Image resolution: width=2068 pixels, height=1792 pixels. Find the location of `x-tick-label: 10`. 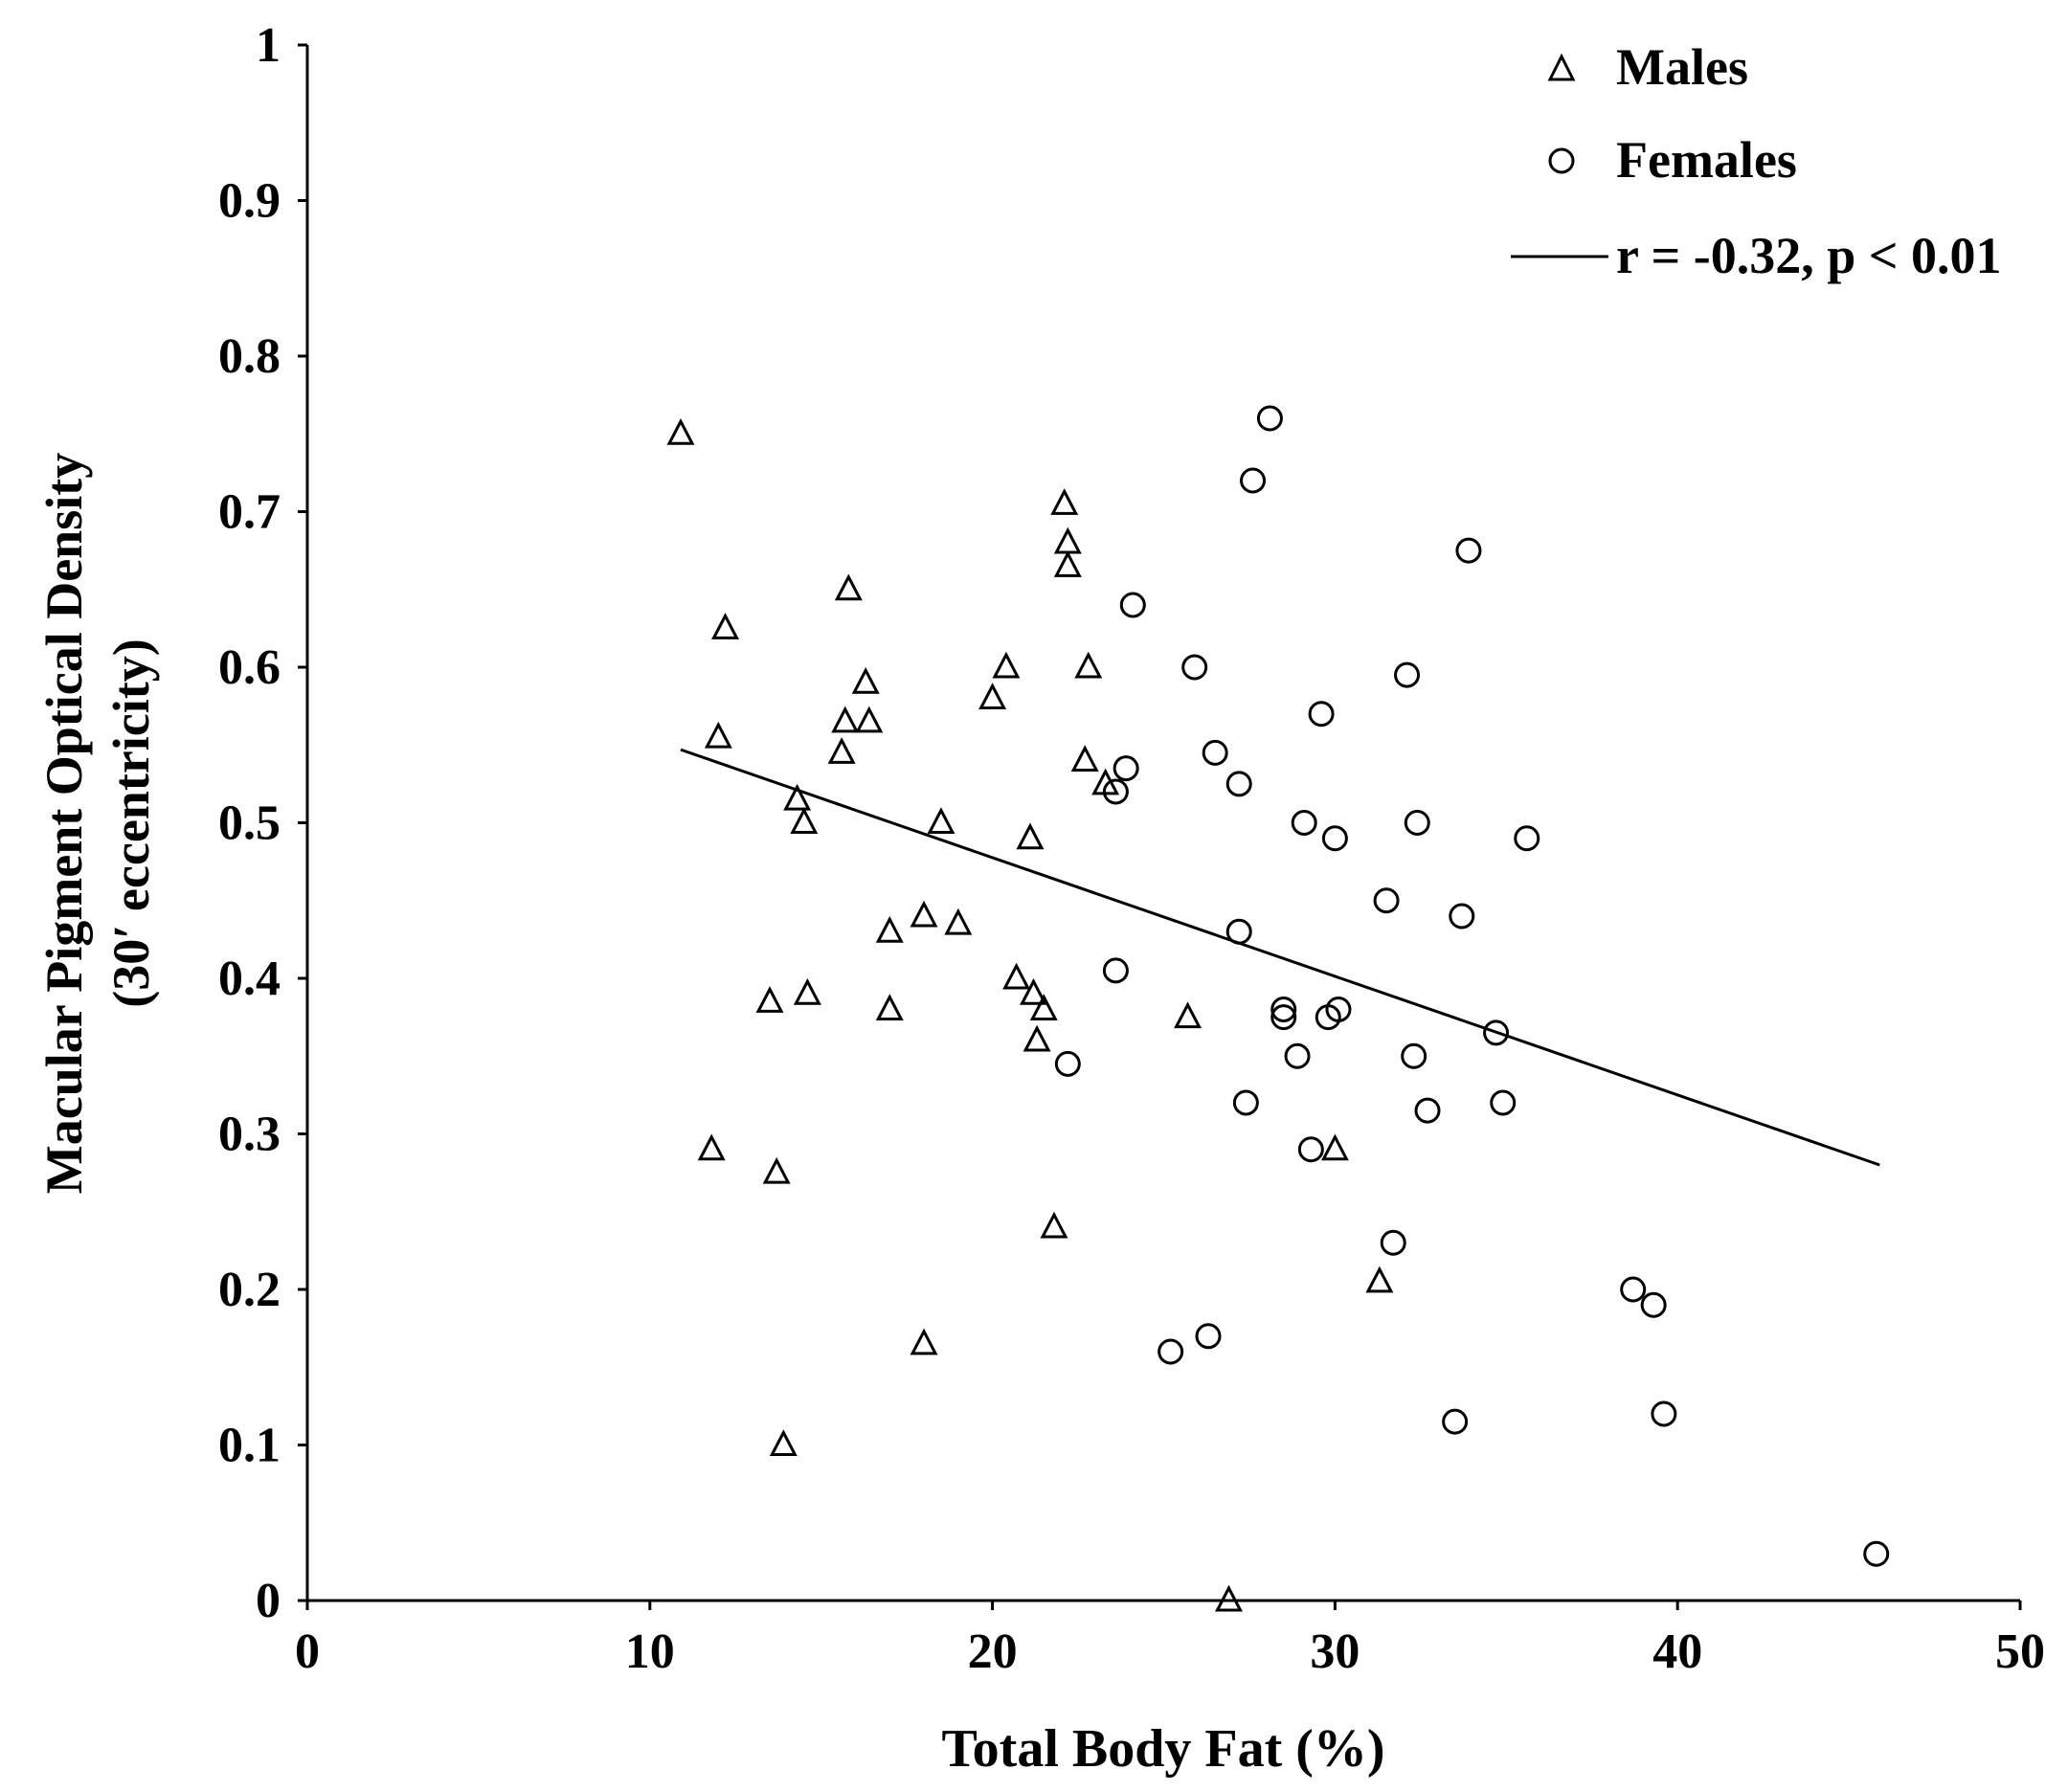

x-tick-label: 10 is located at coordinates (650, 1652).